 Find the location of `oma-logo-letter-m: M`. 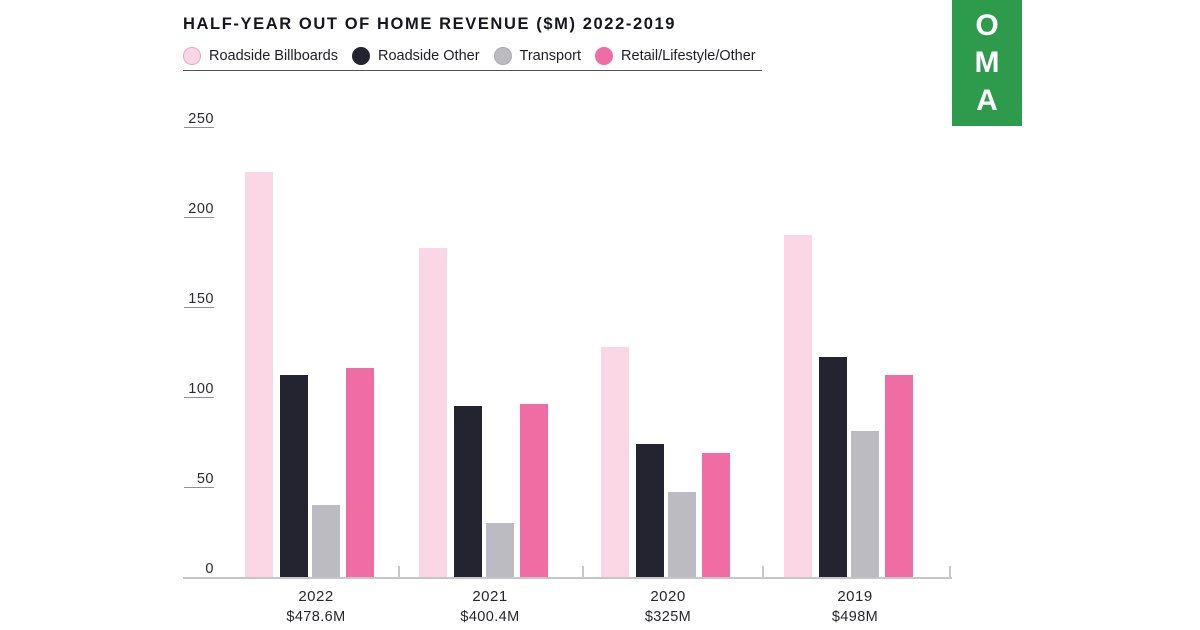

oma-logo-letter-m: M is located at coordinates (987, 62).